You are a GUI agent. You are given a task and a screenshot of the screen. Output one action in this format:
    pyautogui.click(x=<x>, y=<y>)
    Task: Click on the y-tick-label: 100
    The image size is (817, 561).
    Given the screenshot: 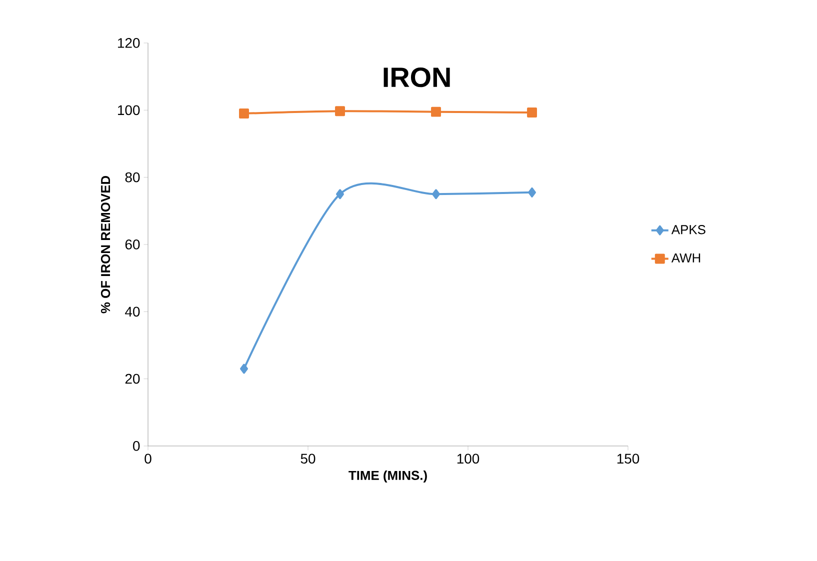 What is the action you would take?
    pyautogui.click(x=129, y=110)
    